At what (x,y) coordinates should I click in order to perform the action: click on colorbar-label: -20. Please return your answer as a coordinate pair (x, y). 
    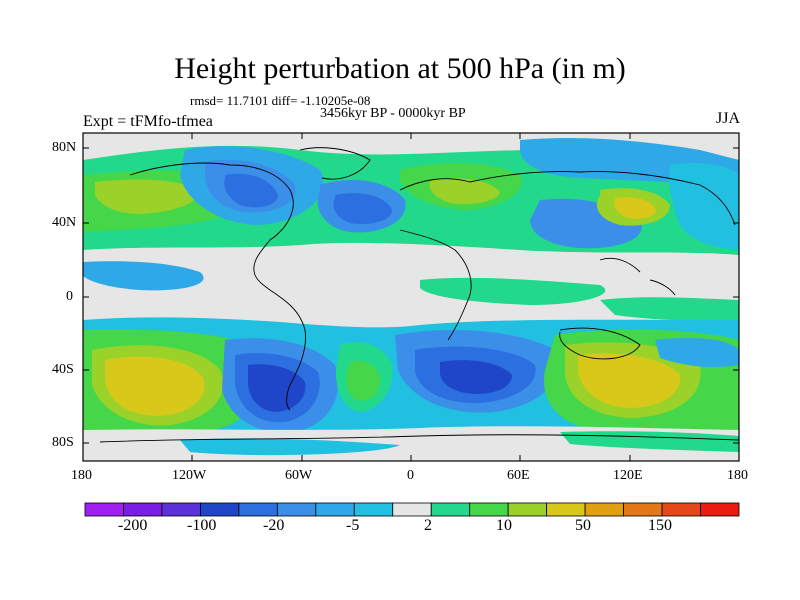
    Looking at the image, I should click on (274, 525).